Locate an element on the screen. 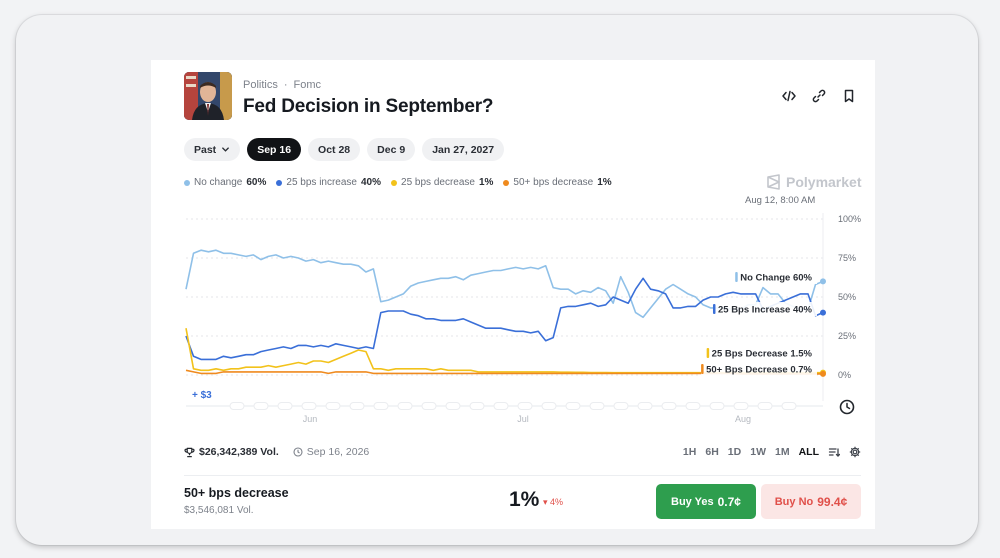 This screenshot has height=558, width=1000. buy-no-label: Buy No is located at coordinates (794, 501).